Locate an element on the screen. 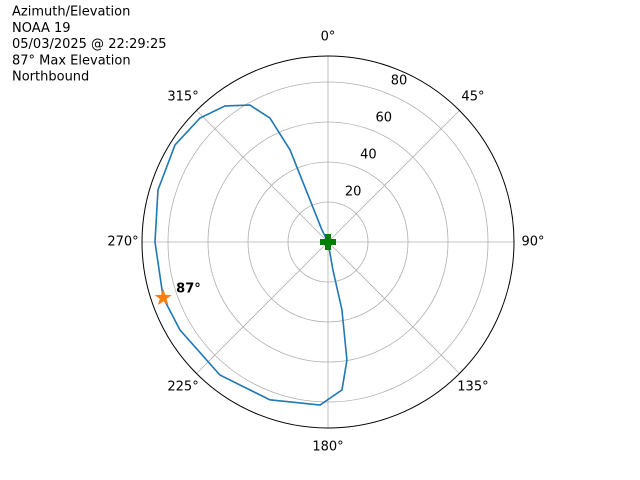 This screenshot has height=480, width=640. title-line: 87° Max Elevation is located at coordinates (71, 60).